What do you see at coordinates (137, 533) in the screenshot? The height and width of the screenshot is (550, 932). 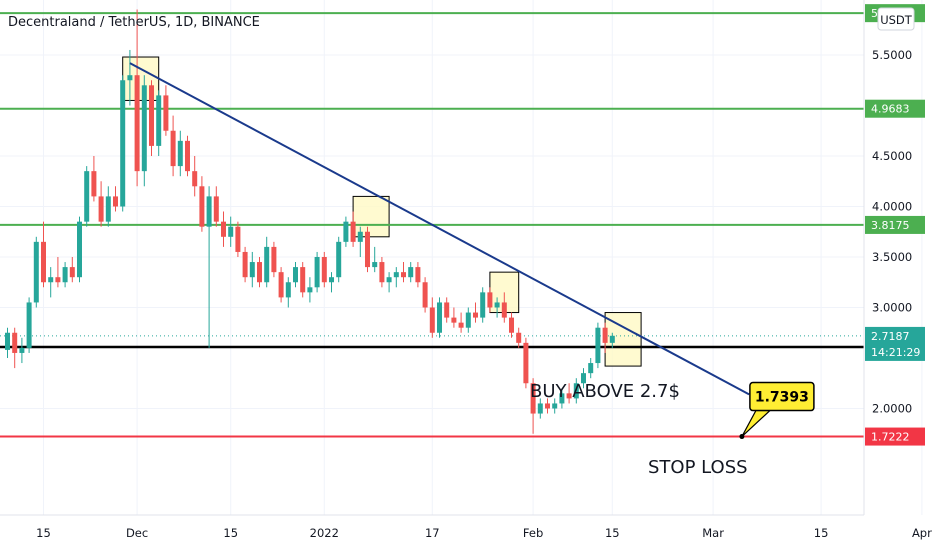 I see `time-tick-label: Dec` at bounding box center [137, 533].